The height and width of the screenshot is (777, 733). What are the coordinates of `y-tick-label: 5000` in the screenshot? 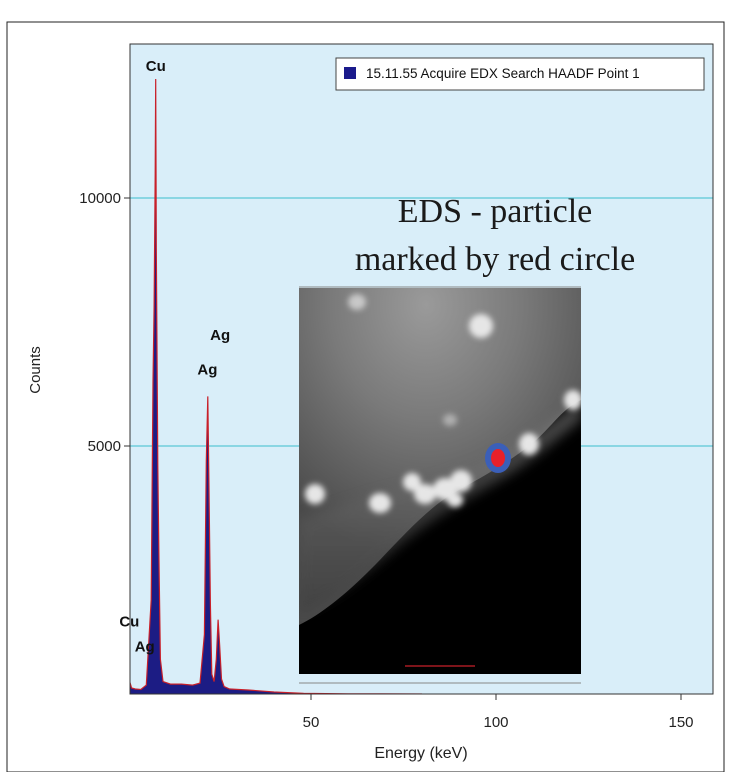 It's located at (104, 446).